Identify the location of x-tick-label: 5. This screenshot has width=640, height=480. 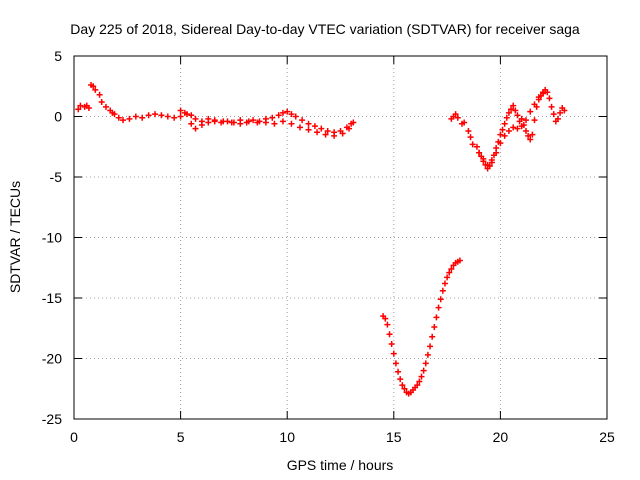
(181, 437).